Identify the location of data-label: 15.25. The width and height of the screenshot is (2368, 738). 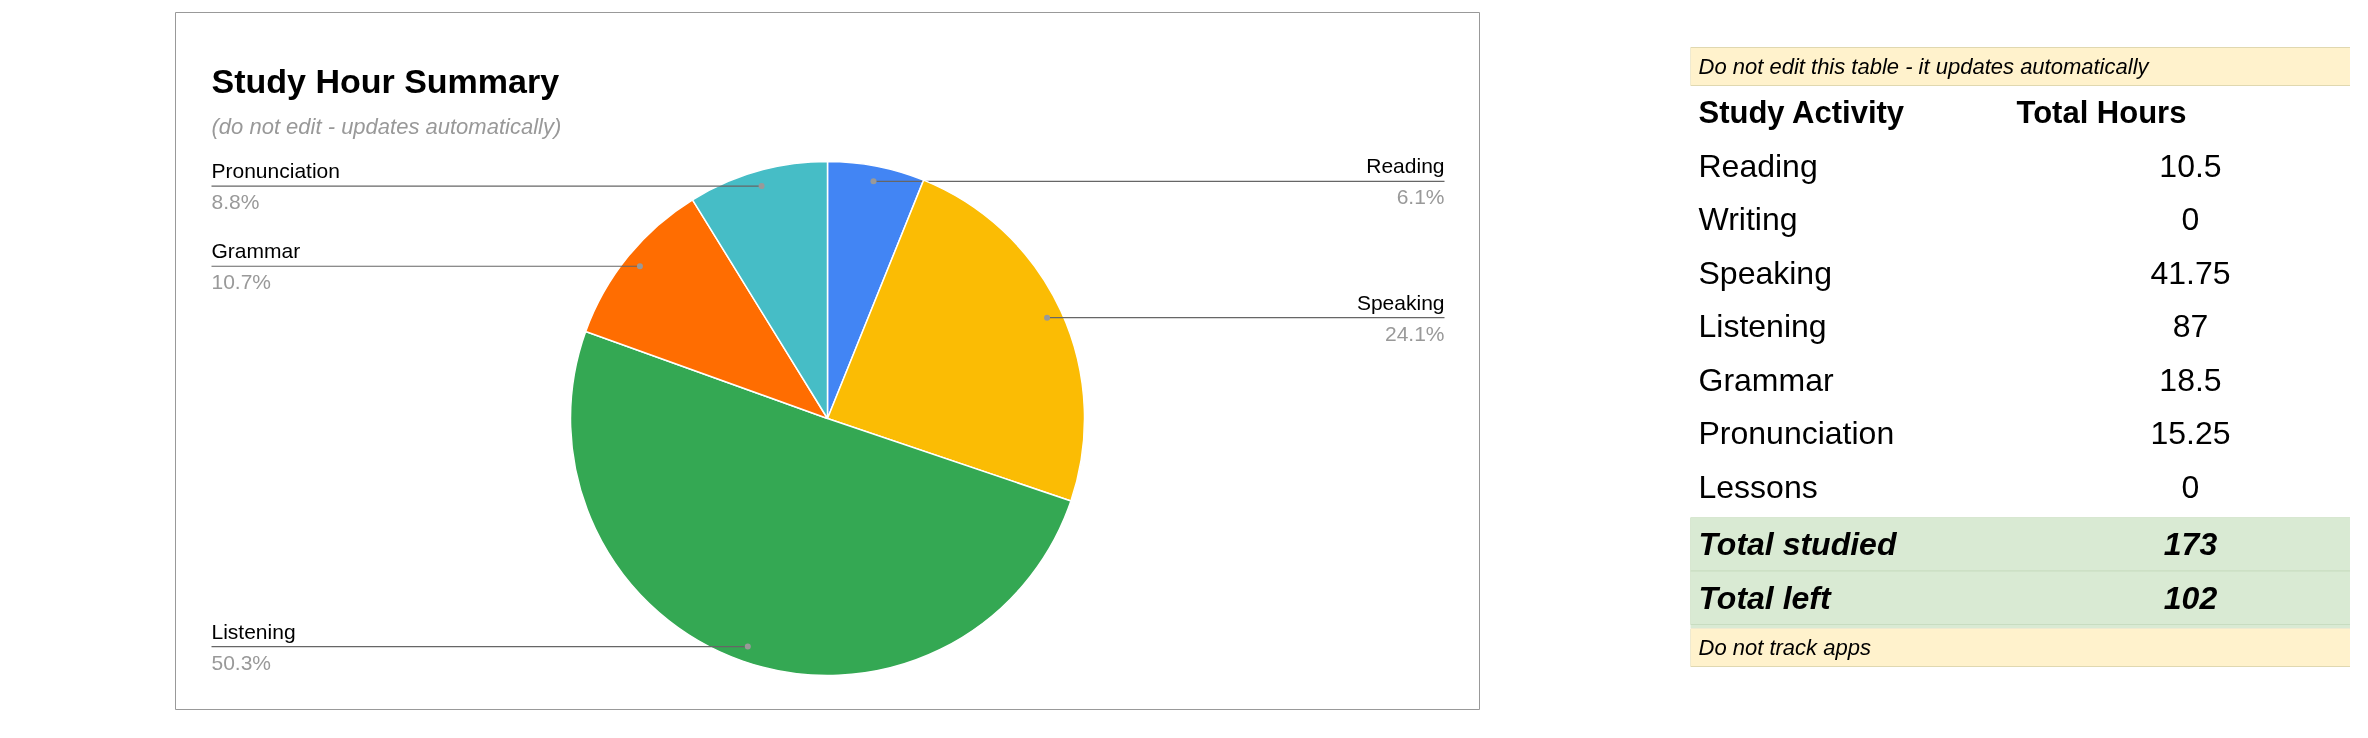
(2190, 433).